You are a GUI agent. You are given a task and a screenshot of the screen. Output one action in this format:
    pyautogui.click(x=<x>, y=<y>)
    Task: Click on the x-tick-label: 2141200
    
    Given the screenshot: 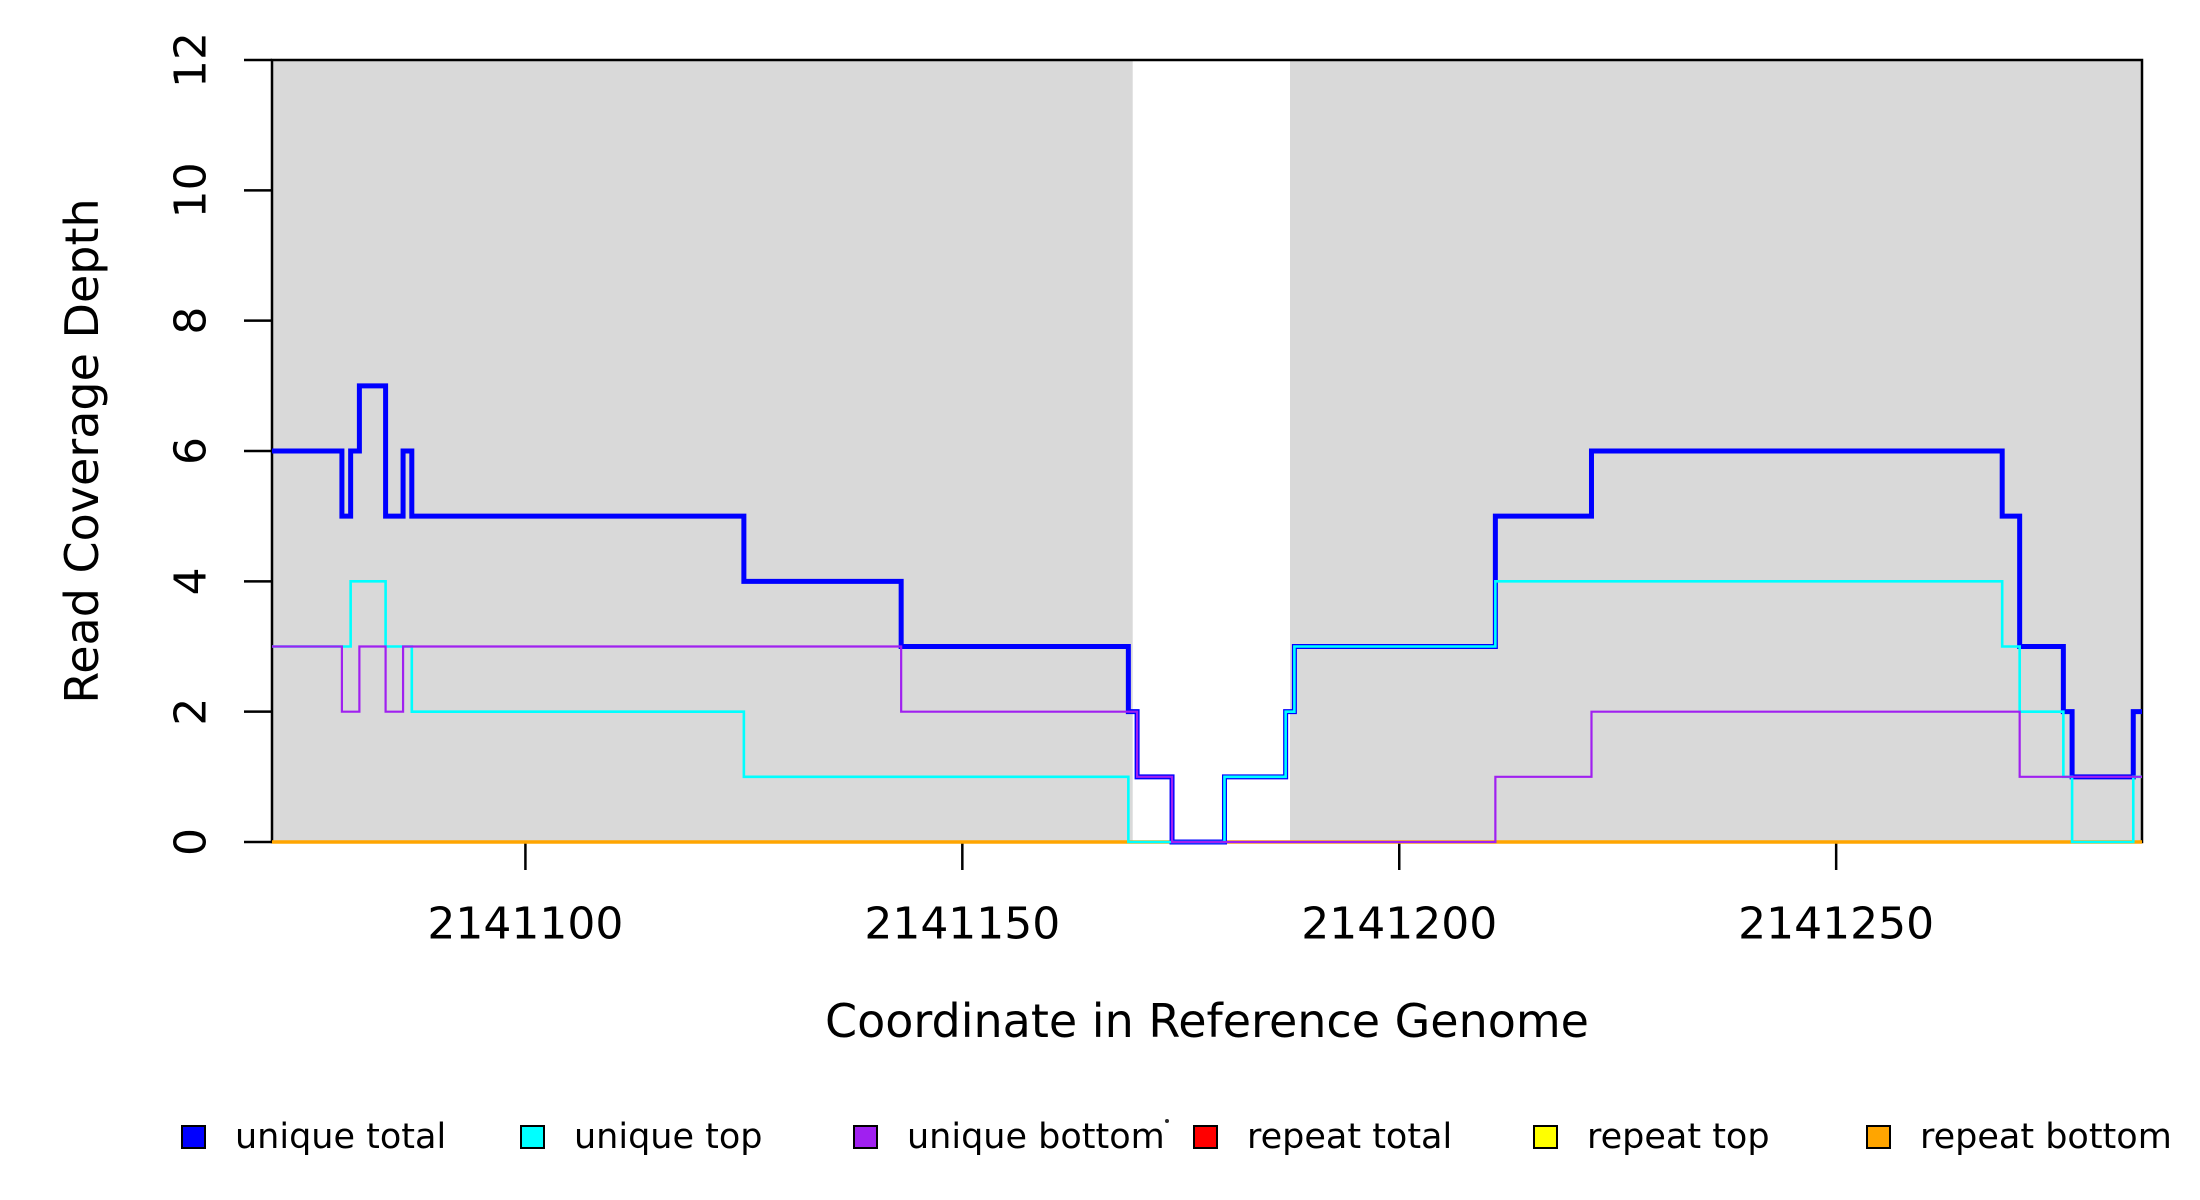 What is the action you would take?
    pyautogui.click(x=1399, y=924)
    